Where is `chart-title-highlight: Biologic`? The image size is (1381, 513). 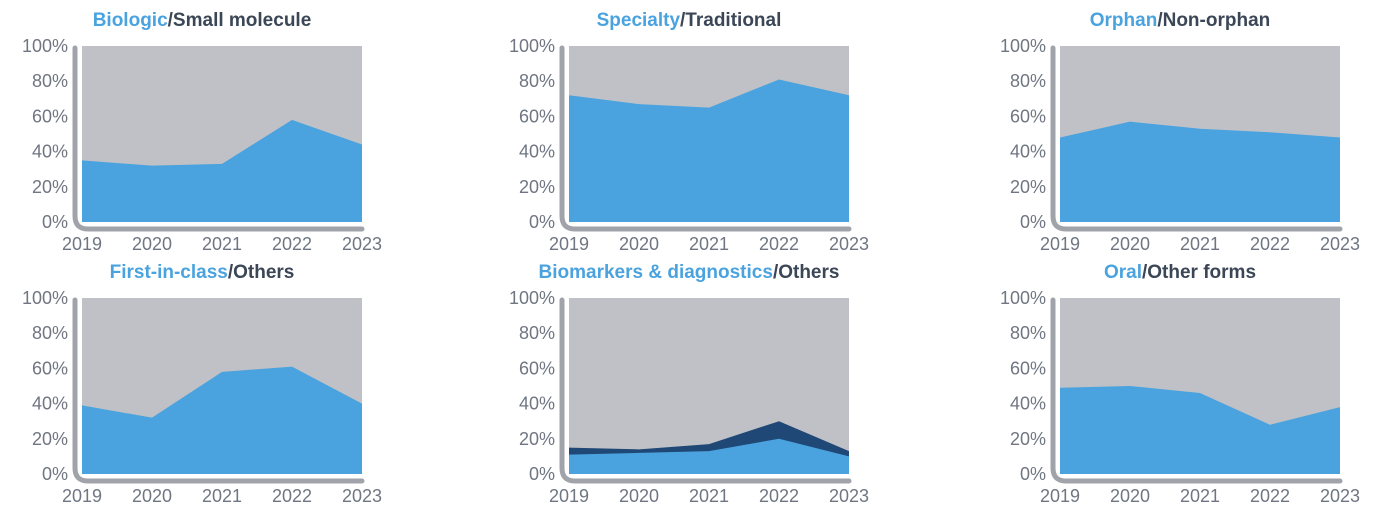 chart-title-highlight: Biologic is located at coordinates (130, 20).